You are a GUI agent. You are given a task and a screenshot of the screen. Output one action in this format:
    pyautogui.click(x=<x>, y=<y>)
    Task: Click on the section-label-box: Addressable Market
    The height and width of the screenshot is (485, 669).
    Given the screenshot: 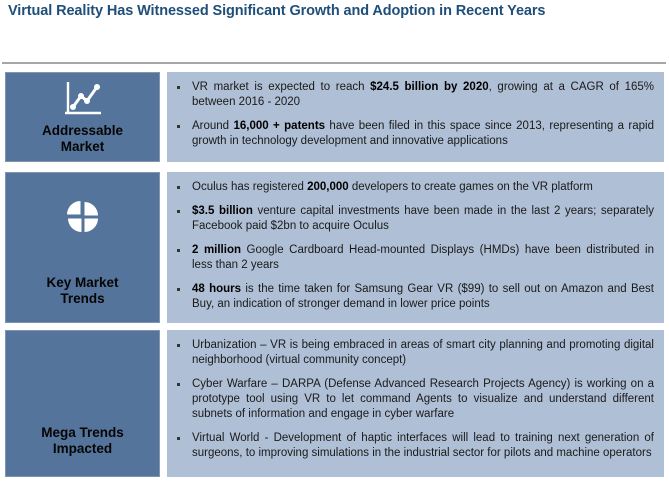 What is the action you would take?
    pyautogui.click(x=82, y=117)
    